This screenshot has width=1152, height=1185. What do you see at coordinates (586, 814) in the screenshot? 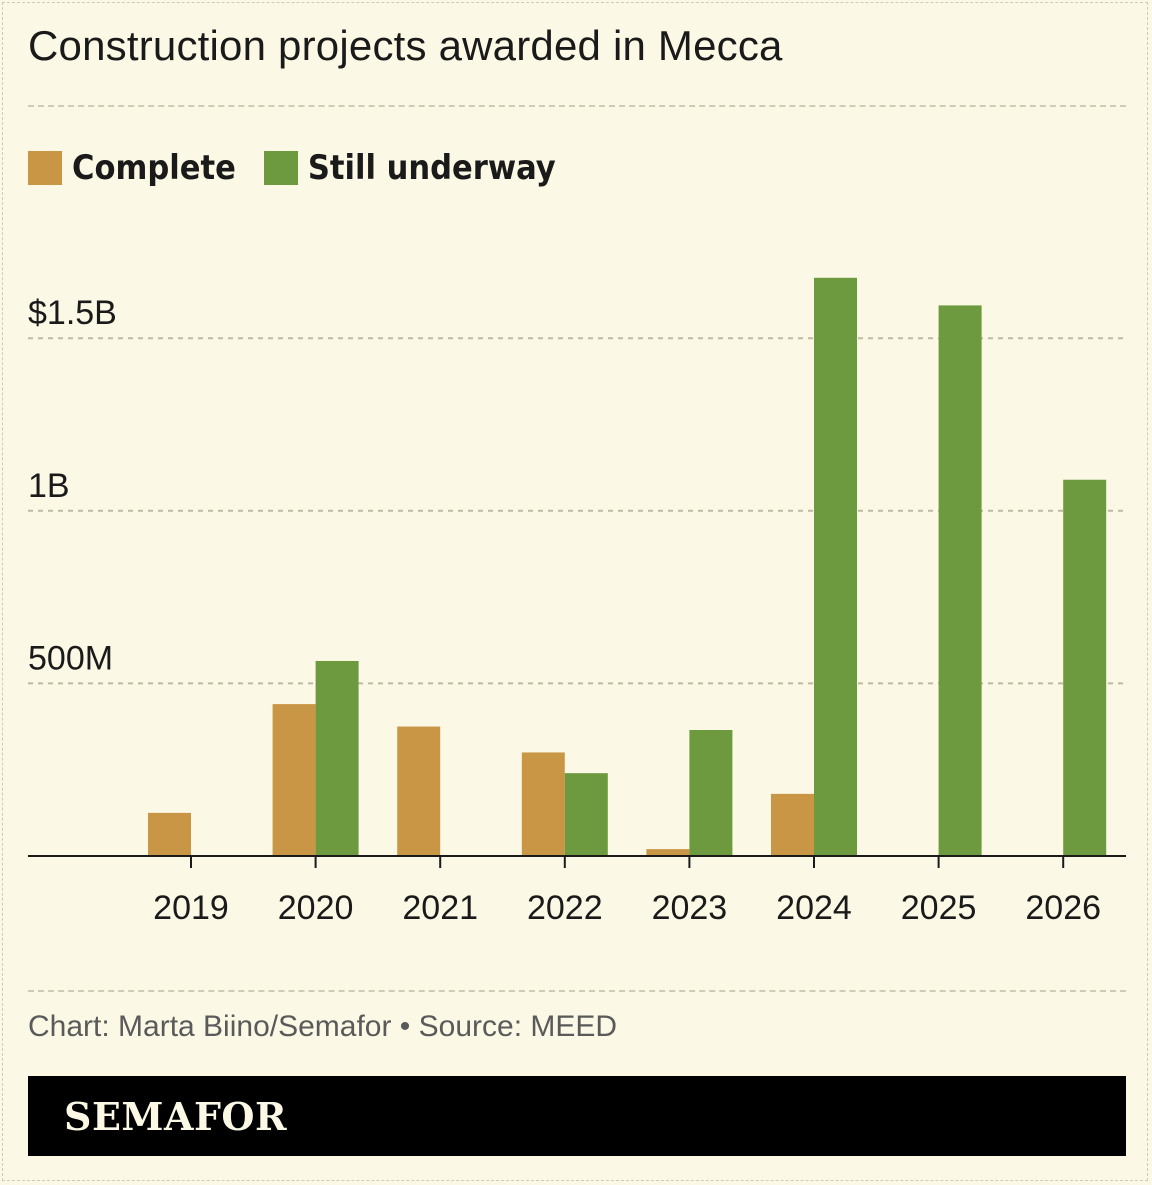
I see `bar-still-underway-2022` at bounding box center [586, 814].